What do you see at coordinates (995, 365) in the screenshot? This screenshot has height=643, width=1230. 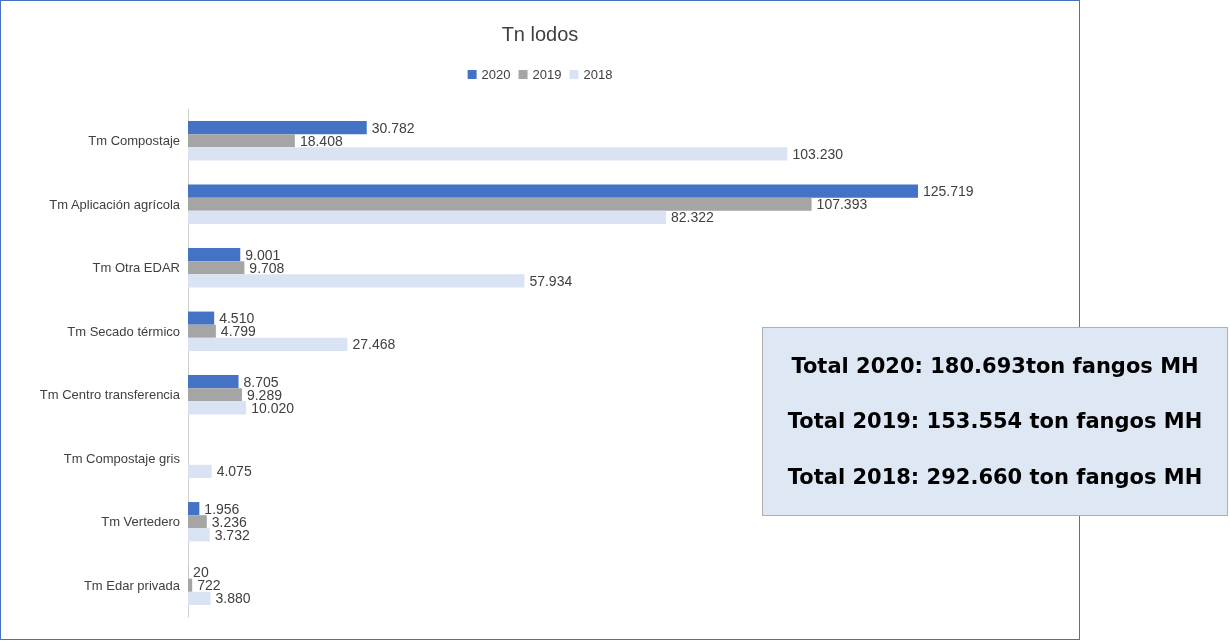 I see `annotation: Total 2020: 180.693ton fangos MH` at bounding box center [995, 365].